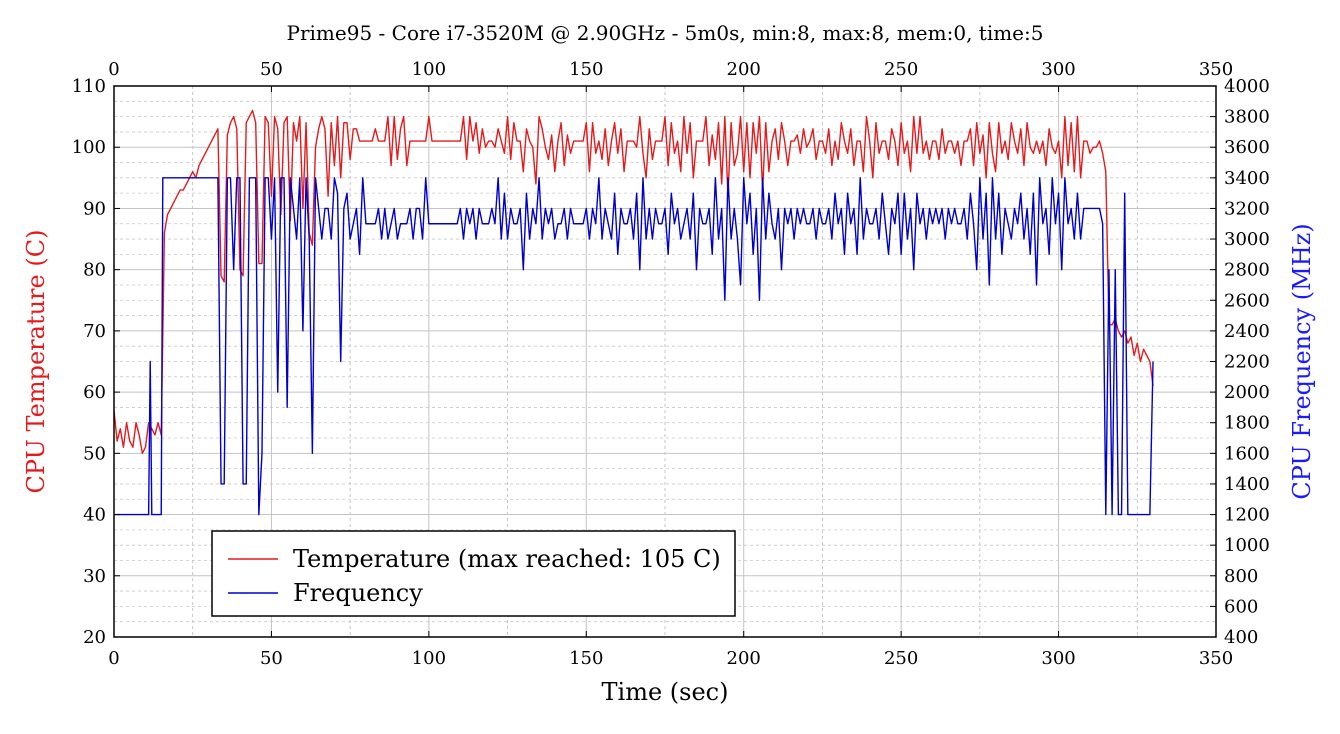 The height and width of the screenshot is (734, 1340). I want to click on y2-tick-label: 3600, so click(1247, 147).